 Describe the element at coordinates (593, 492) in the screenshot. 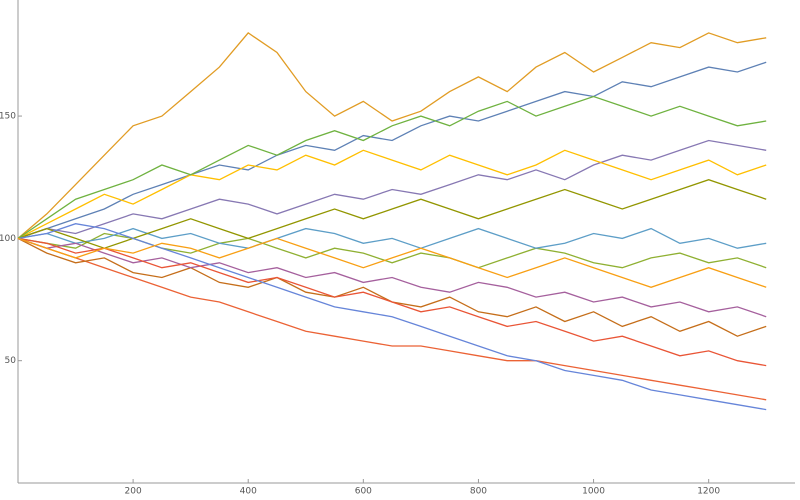

I see `x-tick-label: 1000` at that location.